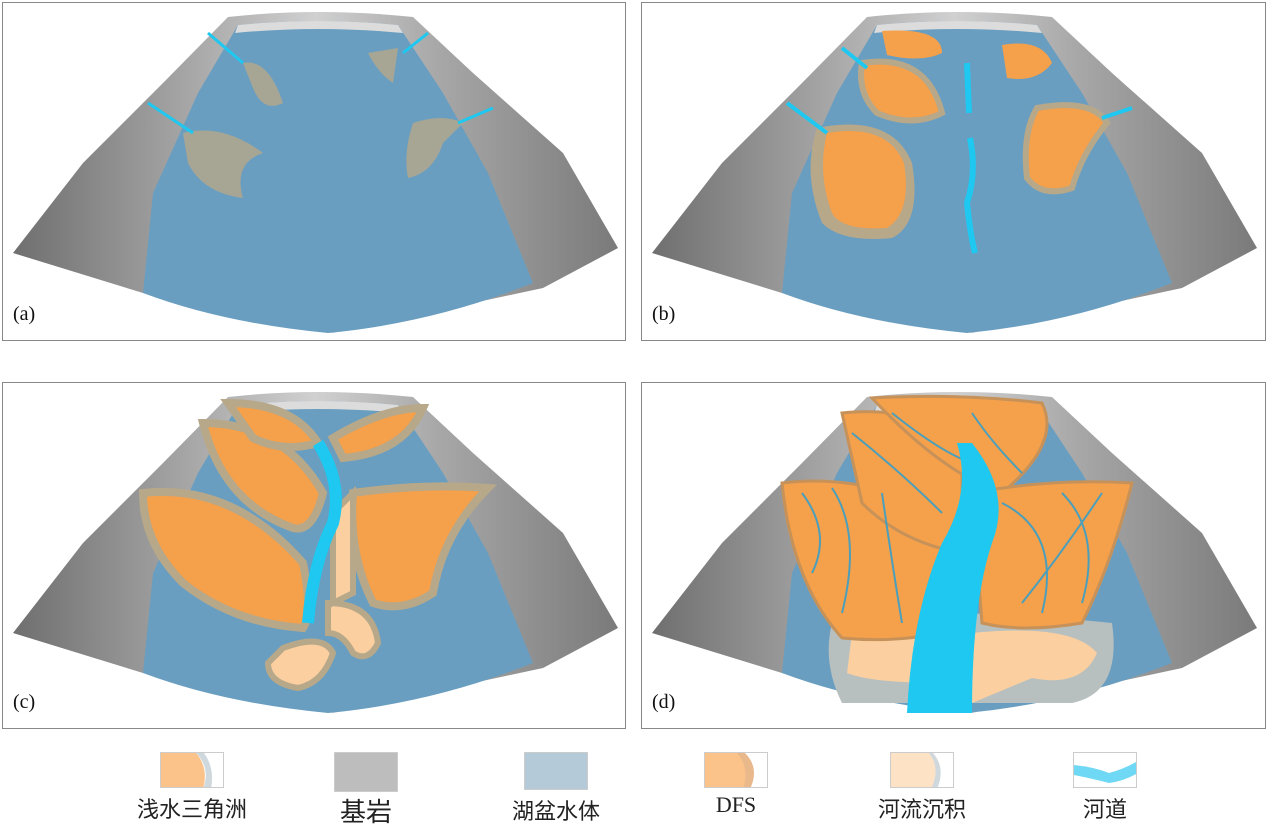 The width and height of the screenshot is (1268, 829). Describe the element at coordinates (365, 812) in the screenshot. I see `legend-label: 基岩` at that location.